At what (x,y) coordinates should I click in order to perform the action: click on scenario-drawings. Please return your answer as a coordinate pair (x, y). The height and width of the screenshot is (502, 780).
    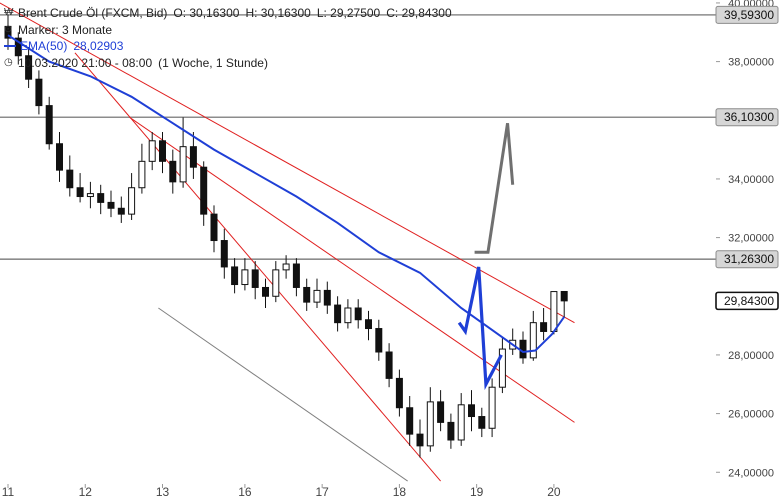
    Looking at the image, I should click on (486, 256).